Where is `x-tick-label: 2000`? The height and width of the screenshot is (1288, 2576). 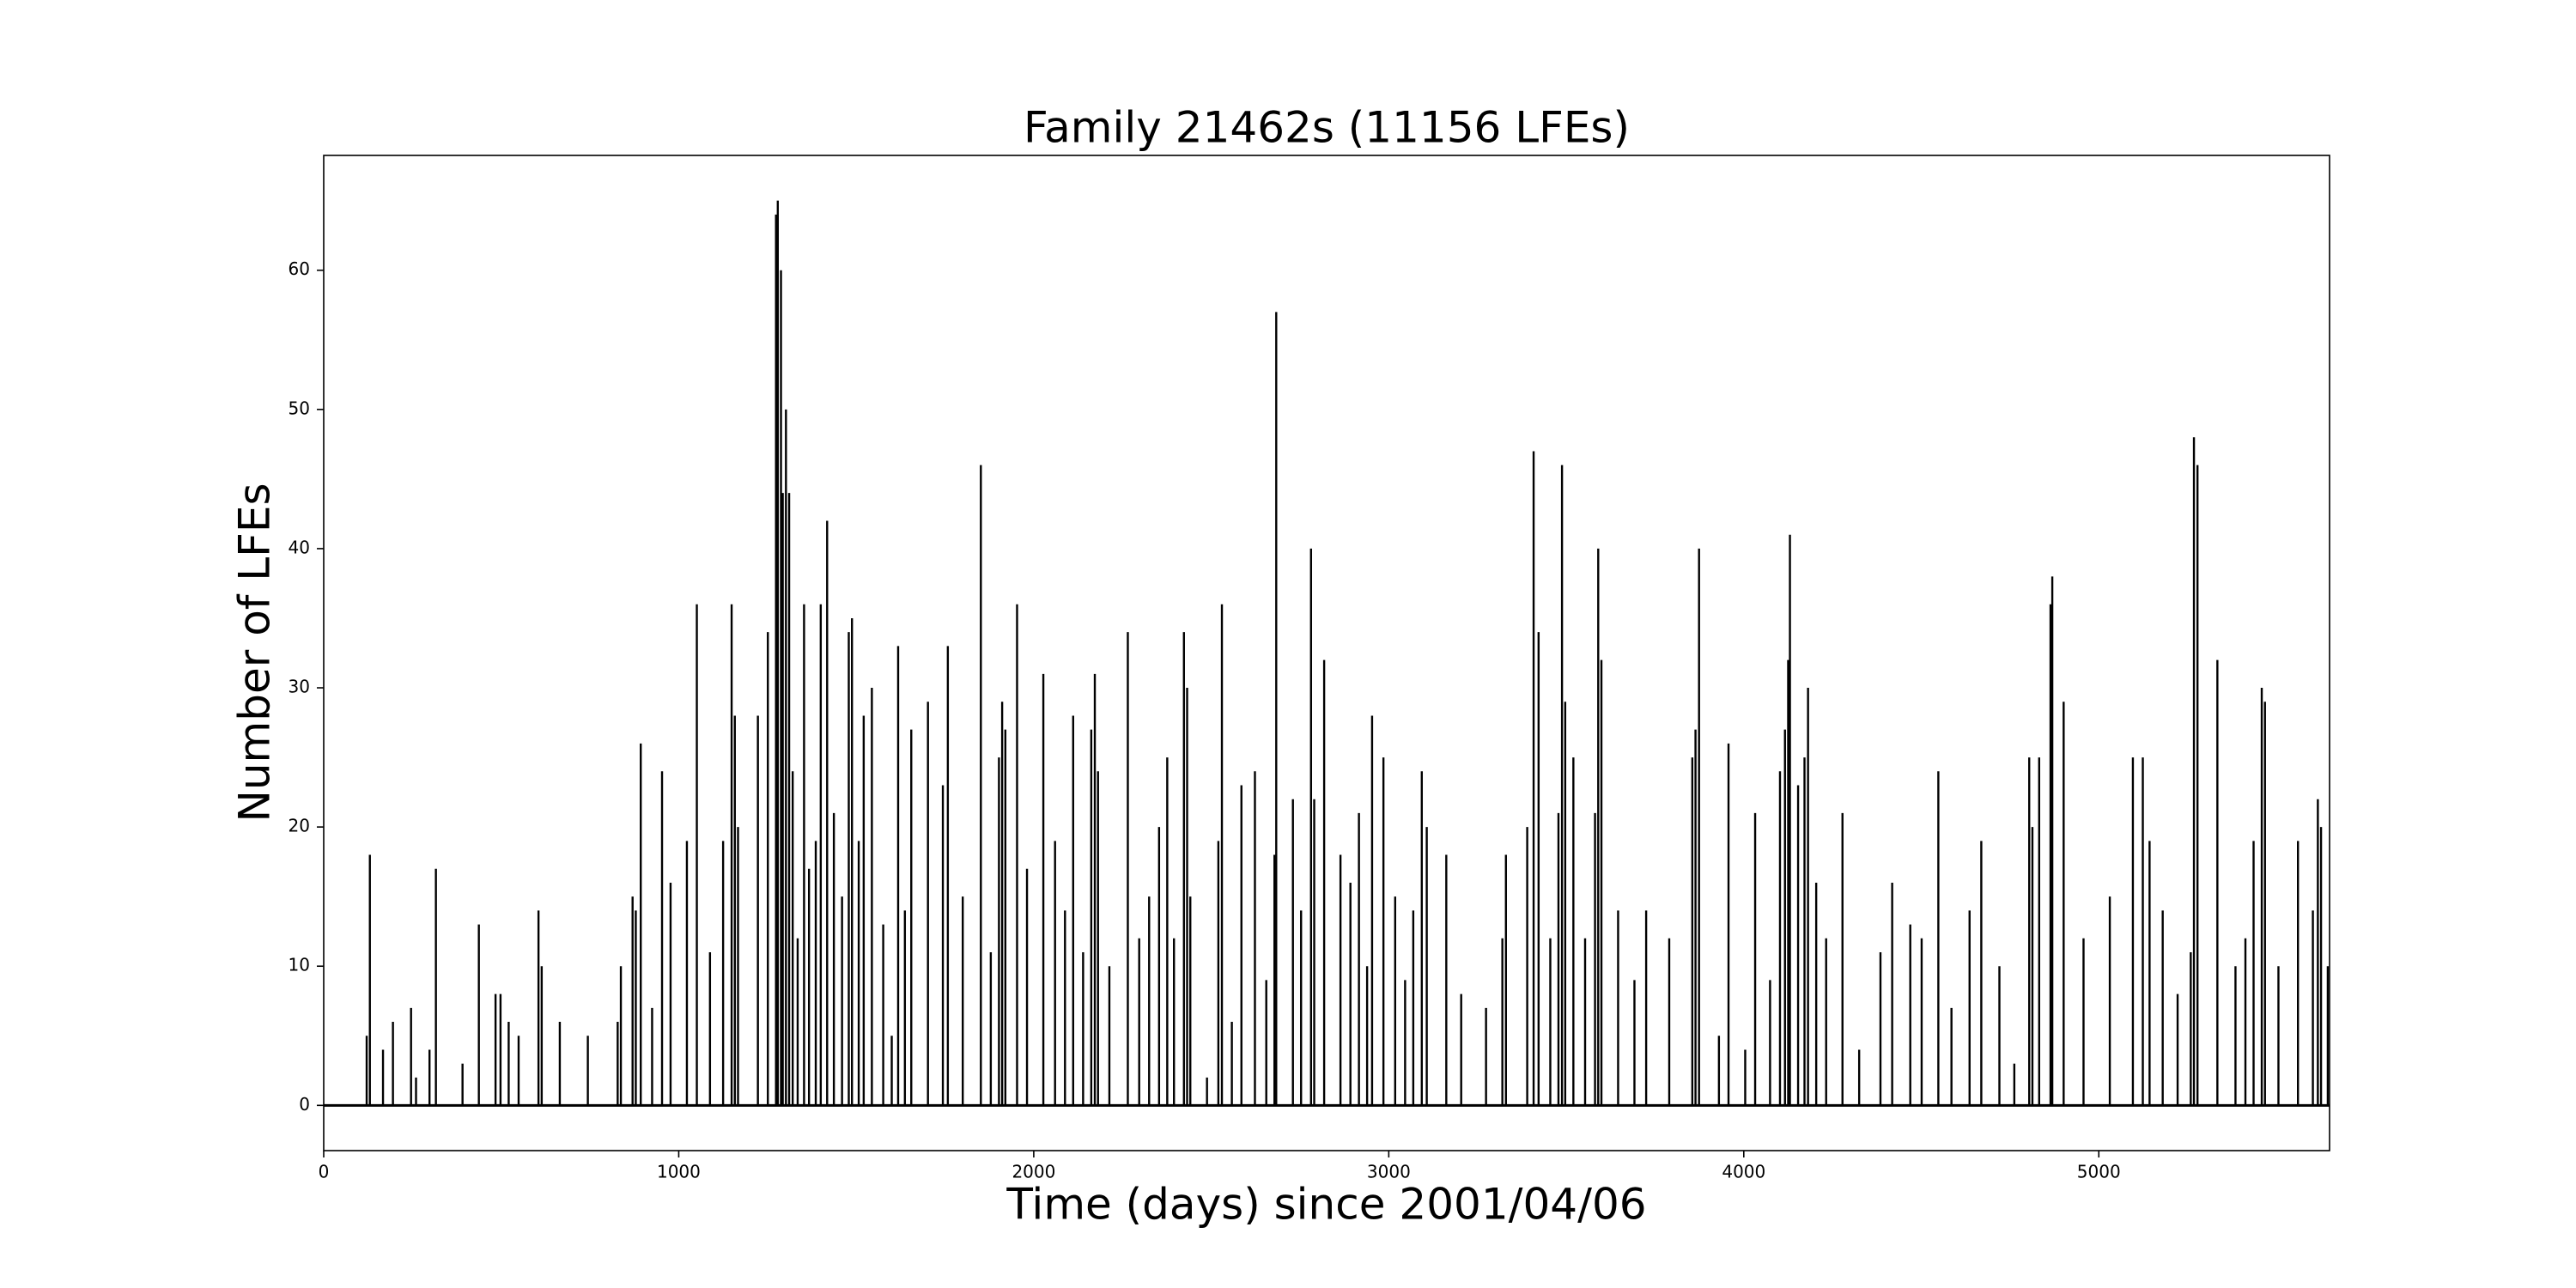
x-tick-label: 2000 is located at coordinates (1034, 1172).